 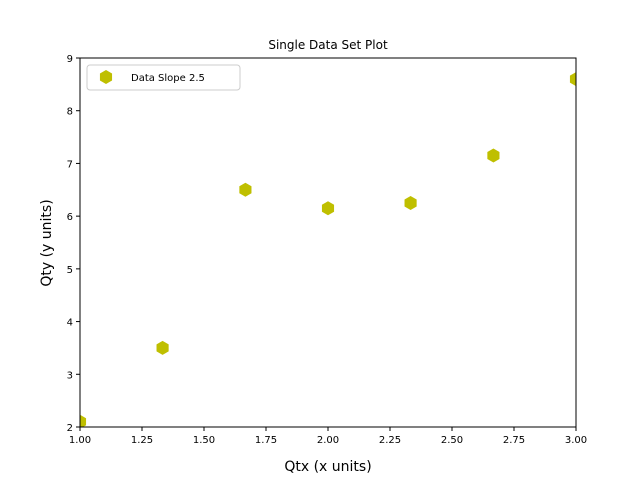 I want to click on x-tick-label: 1.75, so click(x=266, y=440).